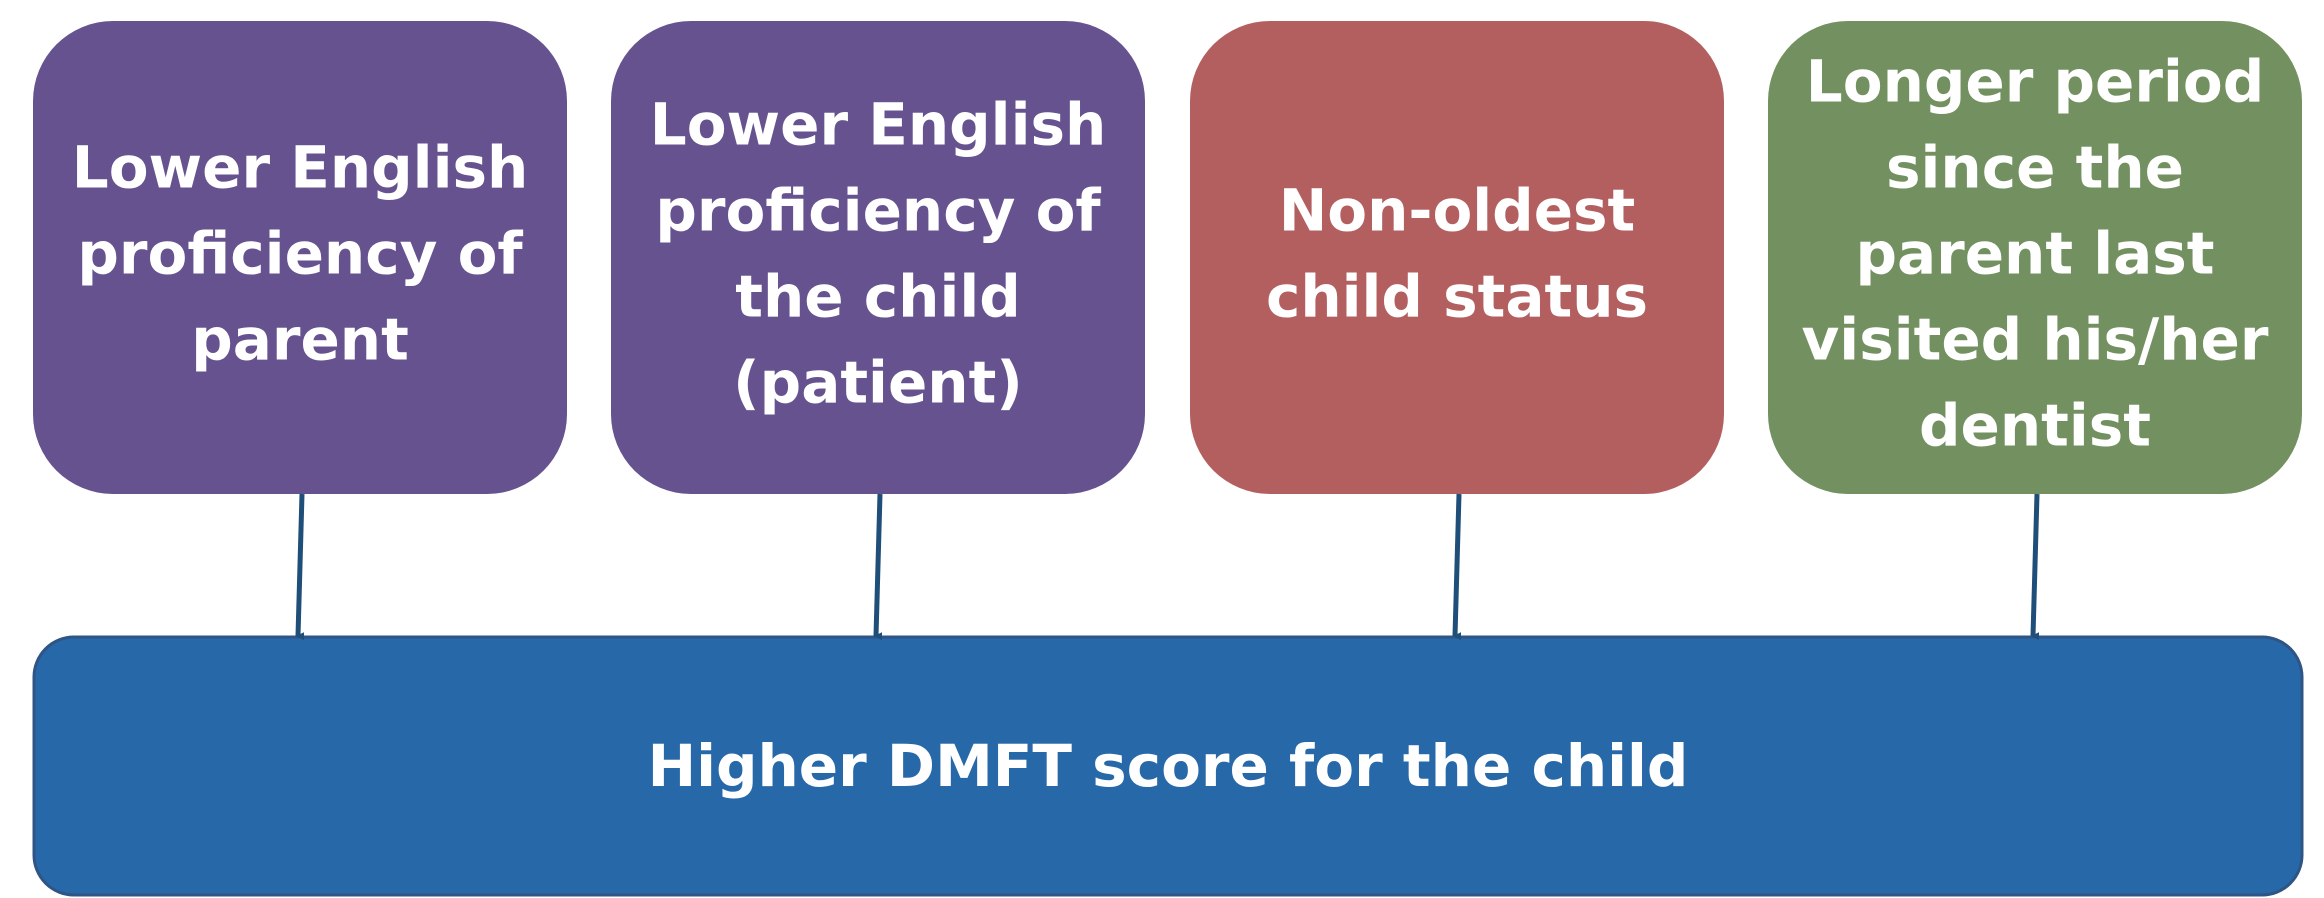 The width and height of the screenshot is (2324, 898). Describe the element at coordinates (878, 383) in the screenshot. I see `factor-label: (patient)` at that location.